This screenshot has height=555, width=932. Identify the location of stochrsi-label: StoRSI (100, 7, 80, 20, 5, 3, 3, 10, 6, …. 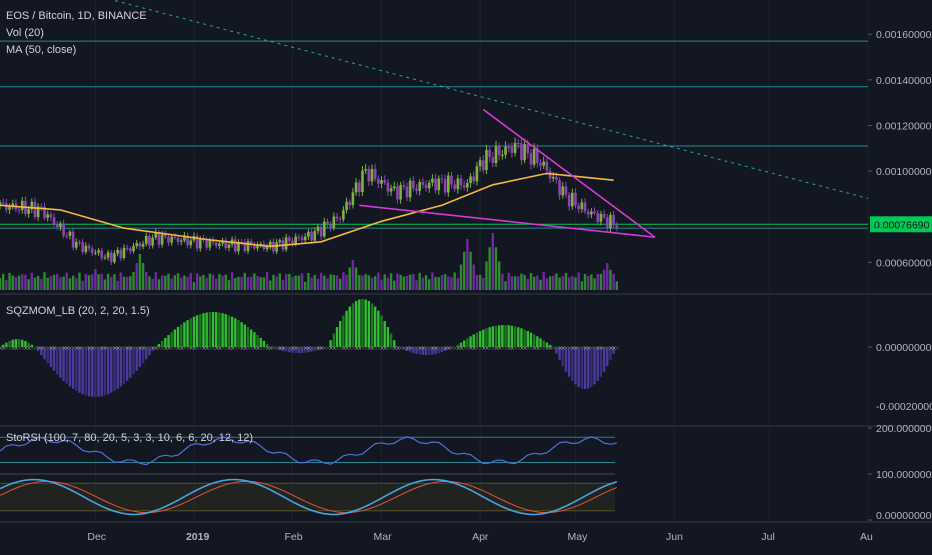
(130, 438).